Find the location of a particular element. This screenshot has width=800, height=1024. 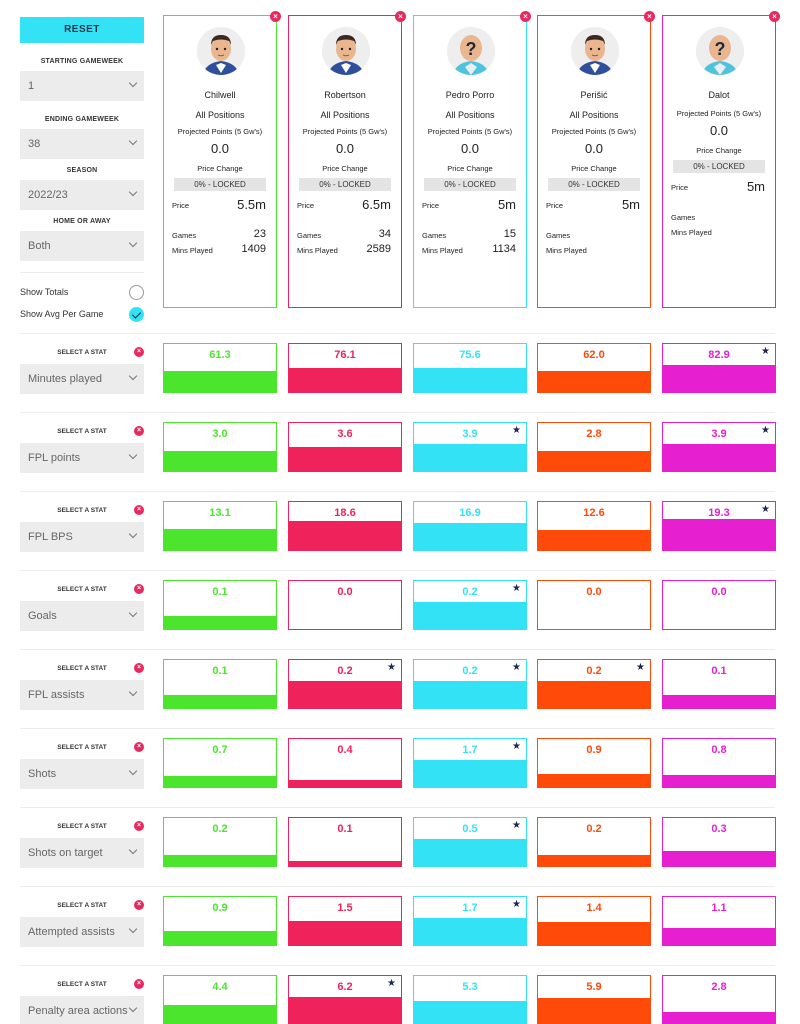

season-select: 2022/23 is located at coordinates (82, 195).